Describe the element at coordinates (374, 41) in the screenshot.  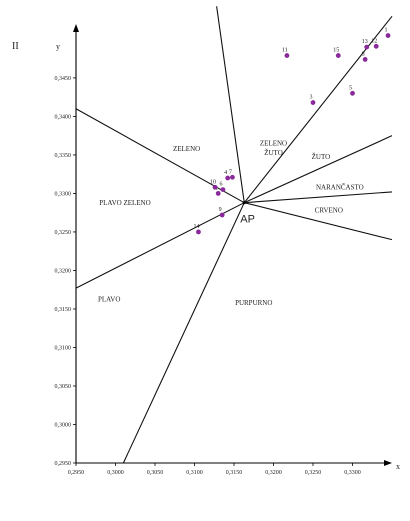
I see `data-point-label-12: 12` at that location.